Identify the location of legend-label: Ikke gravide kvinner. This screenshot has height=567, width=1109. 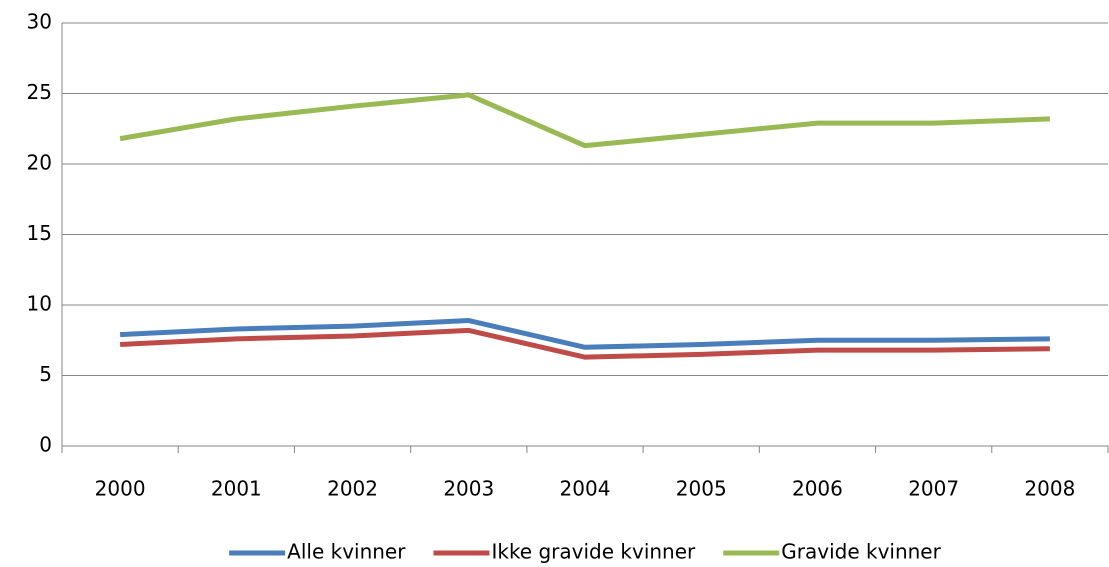
(593, 552).